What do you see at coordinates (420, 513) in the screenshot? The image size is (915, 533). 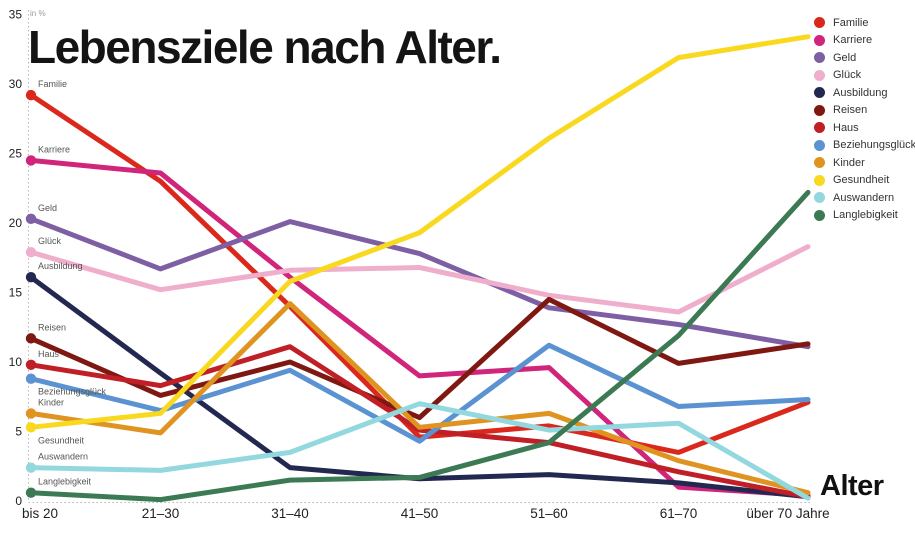 I see `x-tick-label: 41–50` at bounding box center [420, 513].